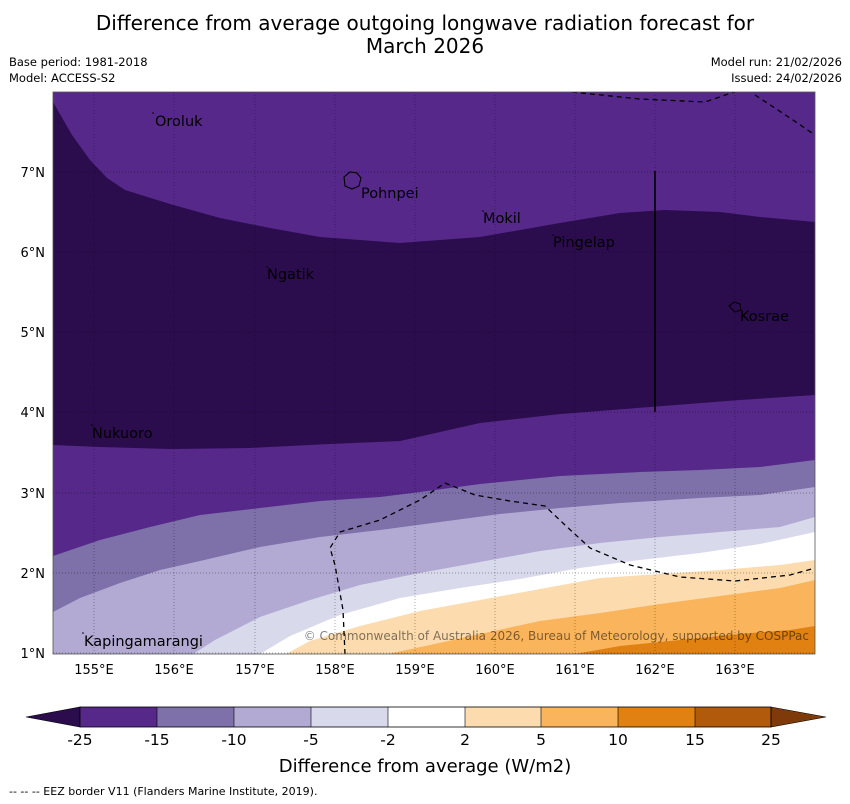 The height and width of the screenshot is (804, 850). I want to click on lat-label-5n: 5°N, so click(33, 333).